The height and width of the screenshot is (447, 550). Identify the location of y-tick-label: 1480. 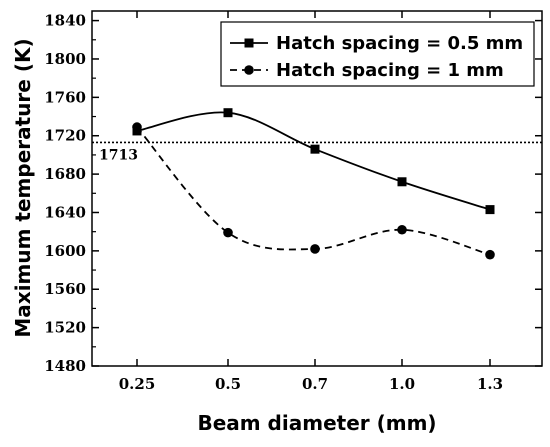
(65, 366).